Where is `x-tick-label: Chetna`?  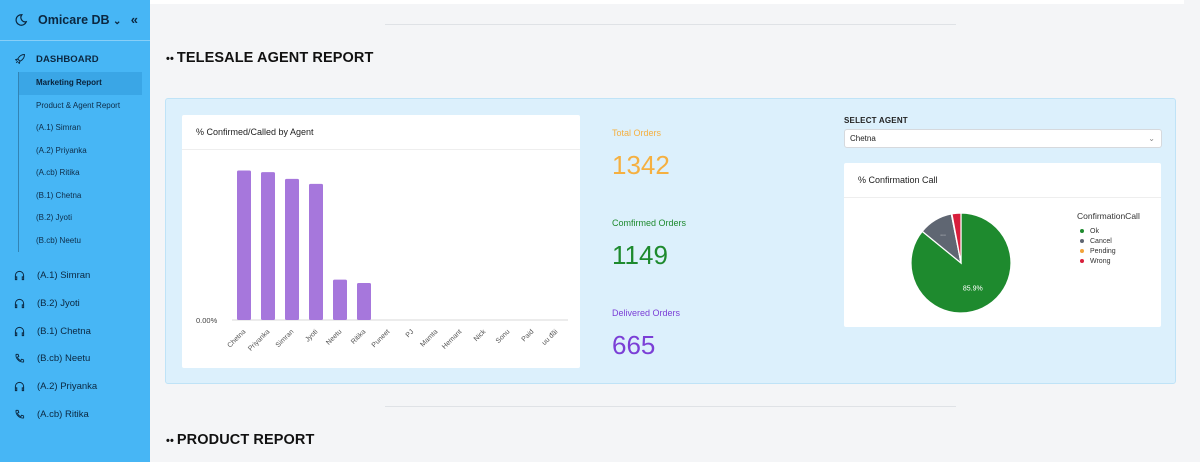 x-tick-label: Chetna is located at coordinates (236, 338).